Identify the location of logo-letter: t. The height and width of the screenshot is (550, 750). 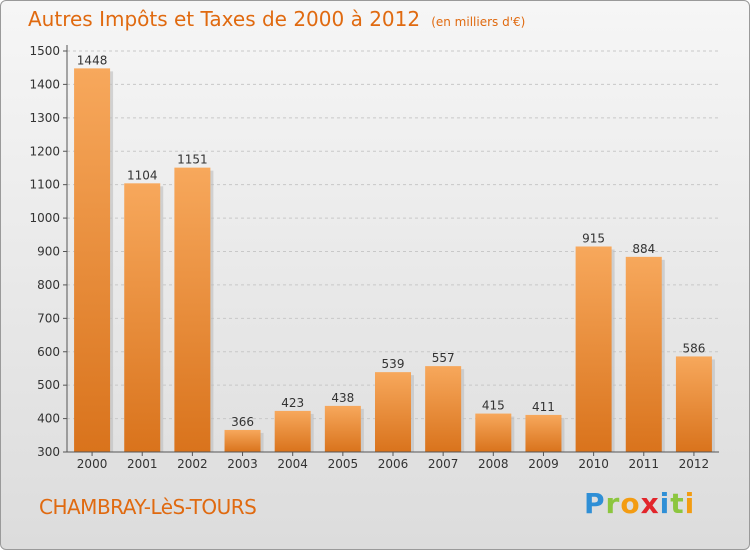
(677, 503).